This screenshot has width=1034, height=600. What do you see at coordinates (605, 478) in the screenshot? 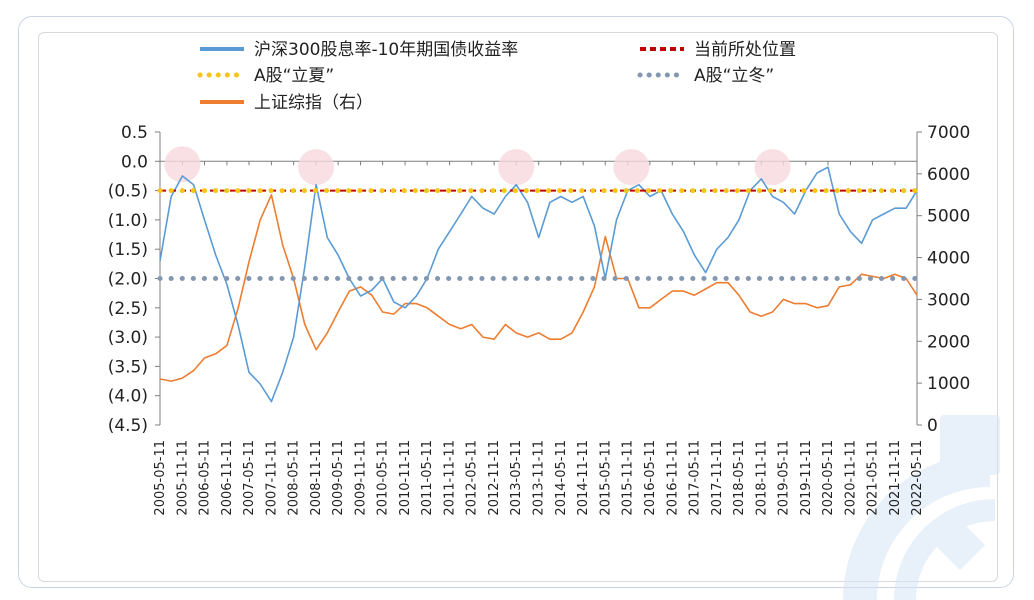
I see `x-tick-label: 2015-05-11` at bounding box center [605, 478].